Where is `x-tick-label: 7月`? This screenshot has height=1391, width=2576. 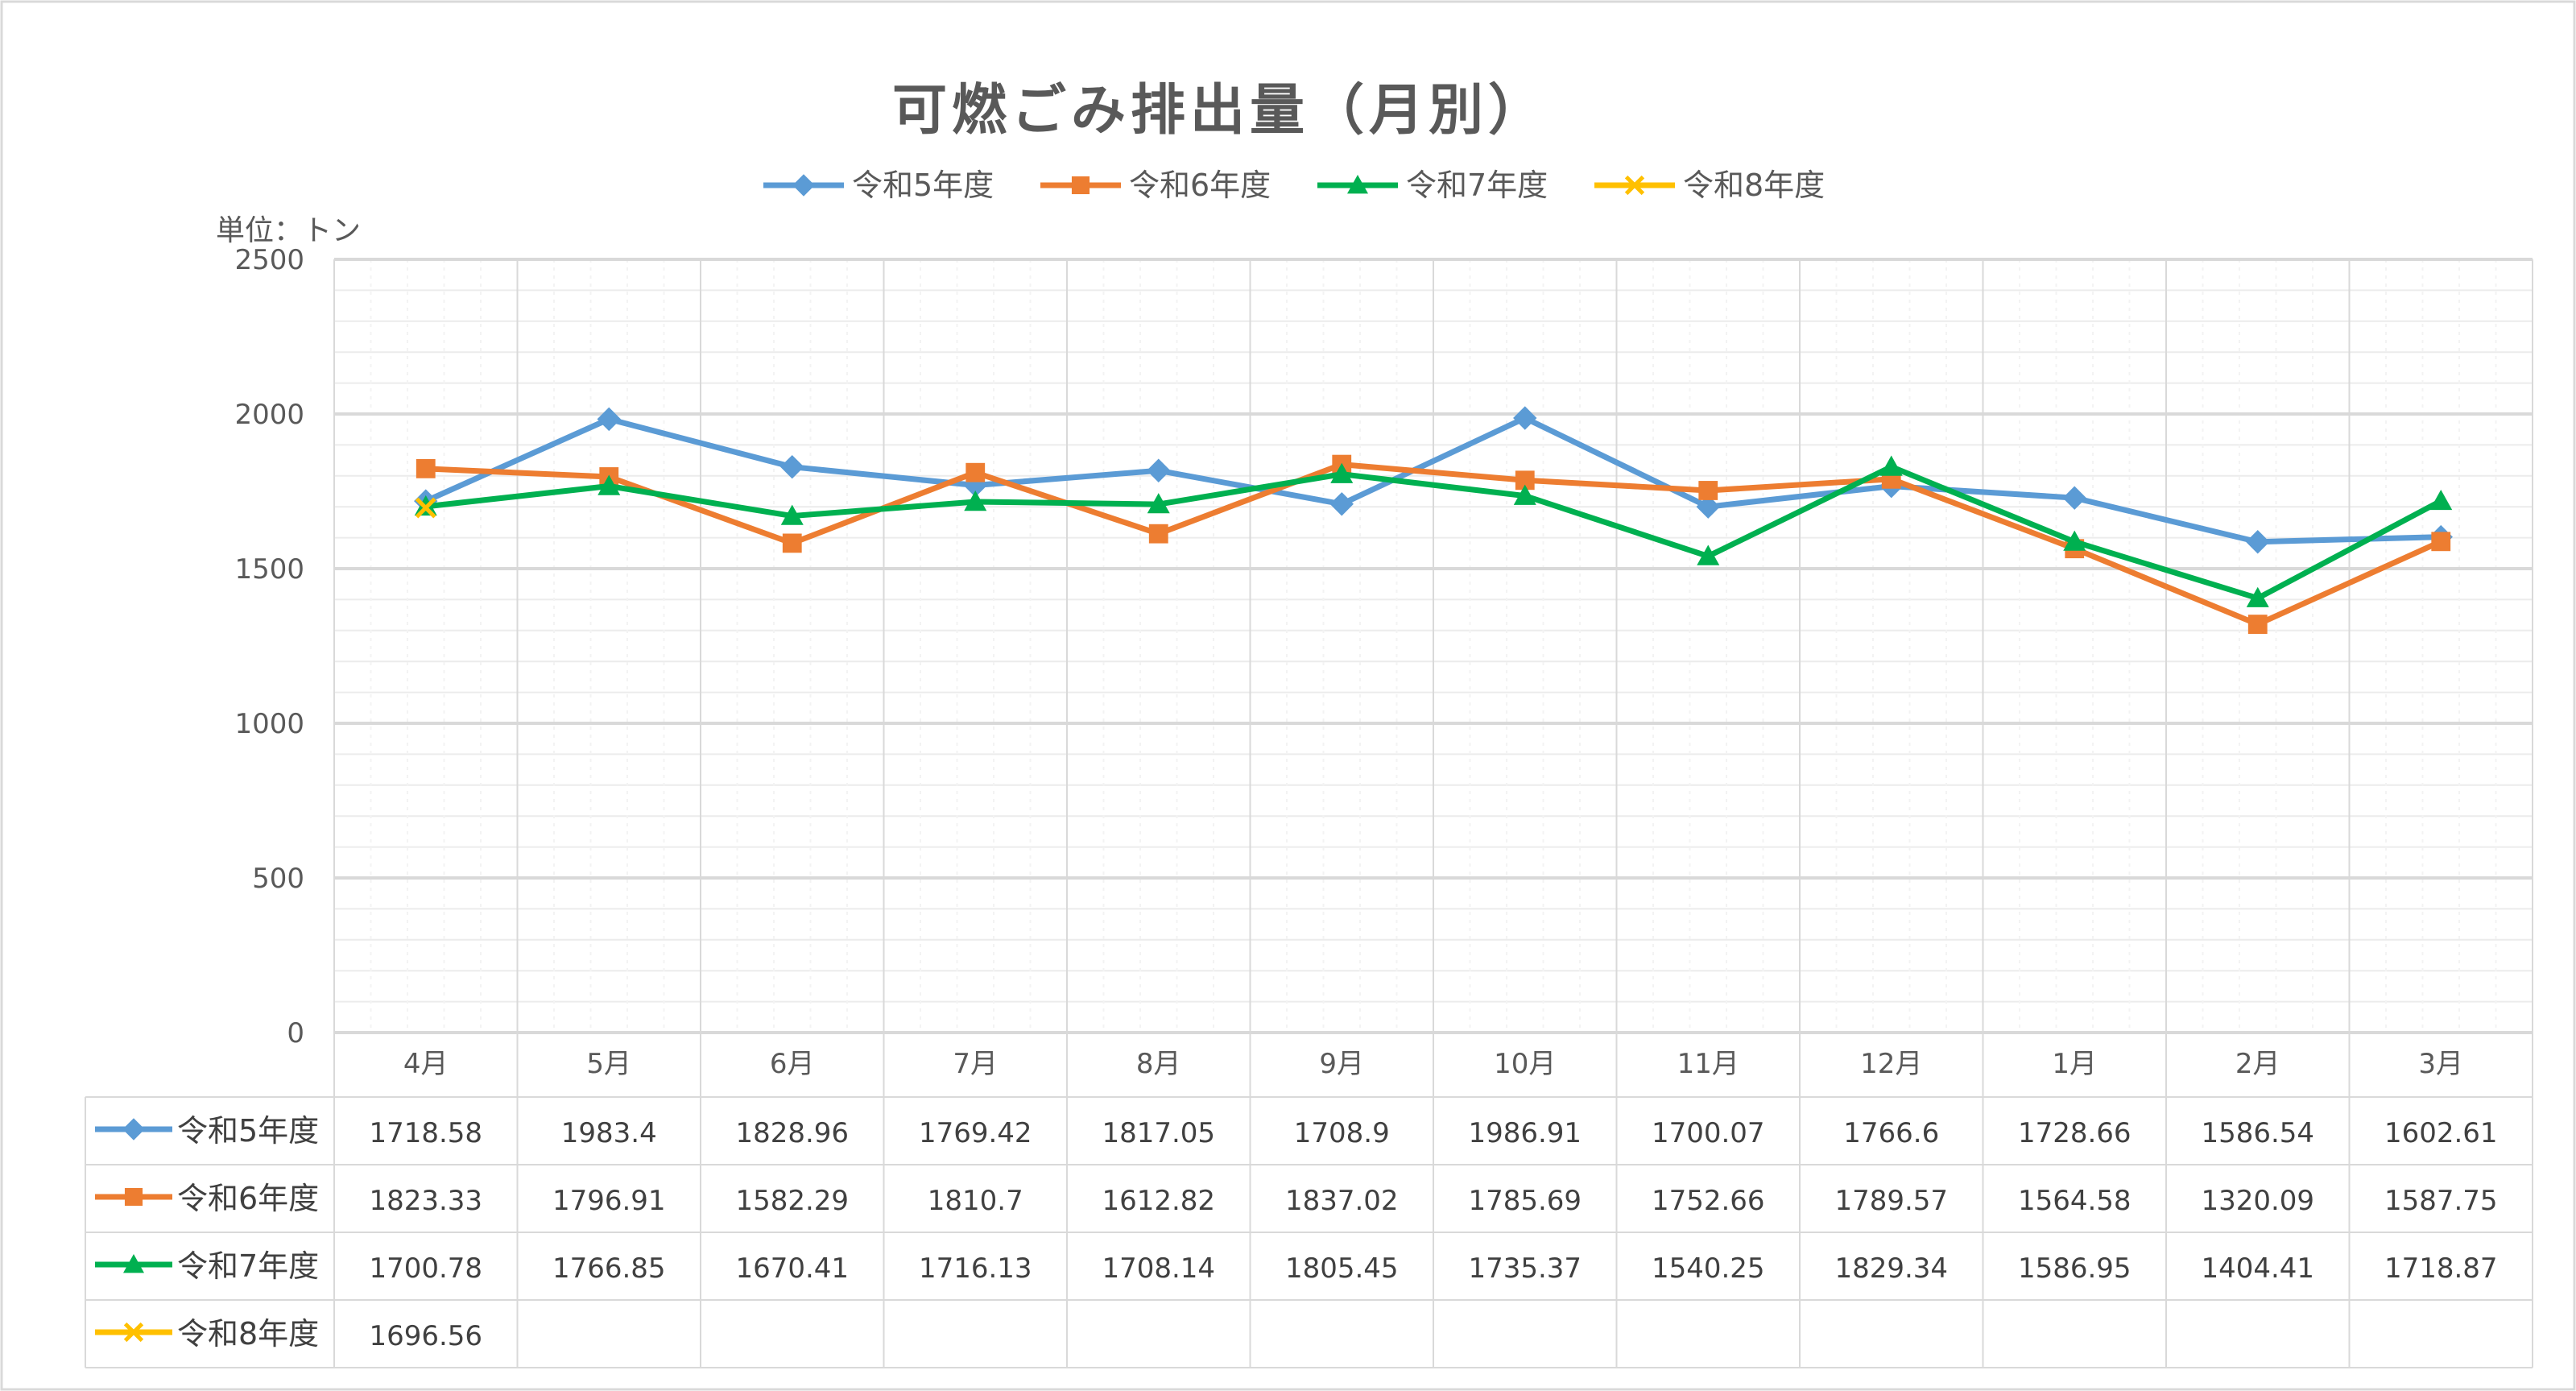 x-tick-label: 7月 is located at coordinates (975, 1064).